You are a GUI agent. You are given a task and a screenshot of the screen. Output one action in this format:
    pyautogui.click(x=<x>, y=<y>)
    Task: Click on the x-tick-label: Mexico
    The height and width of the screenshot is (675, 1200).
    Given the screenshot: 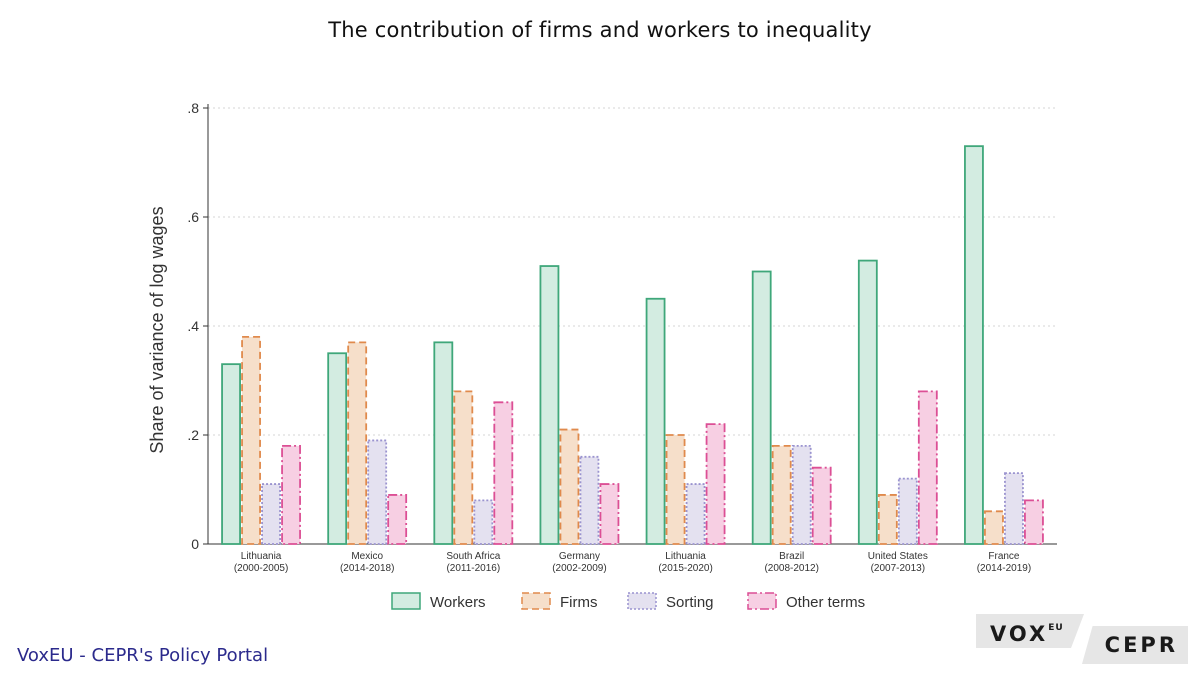 What is the action you would take?
    pyautogui.click(x=367, y=556)
    